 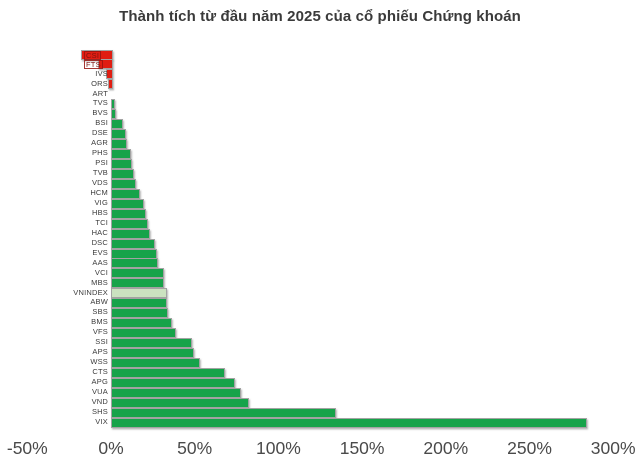 What do you see at coordinates (99, 192) in the screenshot?
I see `y-axis-label-hcm: HCM` at bounding box center [99, 192].